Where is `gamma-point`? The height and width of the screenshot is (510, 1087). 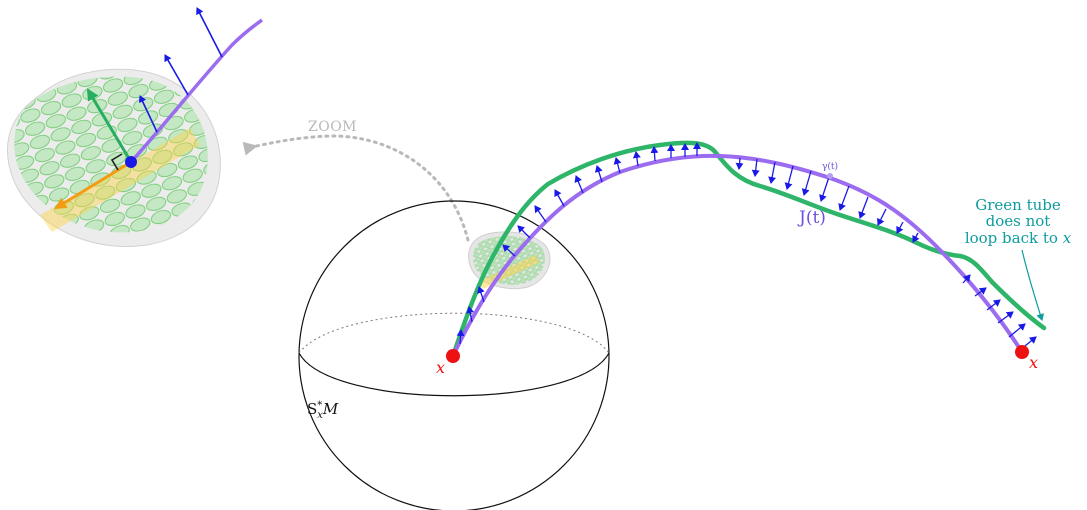 gamma-point is located at coordinates (830, 176).